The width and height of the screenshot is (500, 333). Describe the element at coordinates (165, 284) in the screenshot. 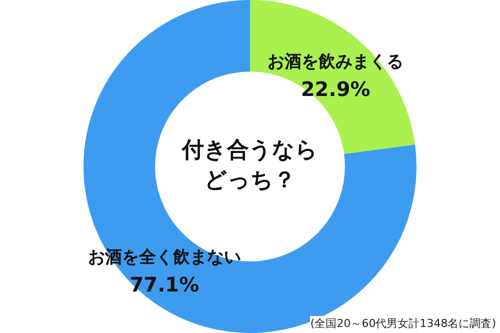

I see `data-label: 77.1%` at that location.